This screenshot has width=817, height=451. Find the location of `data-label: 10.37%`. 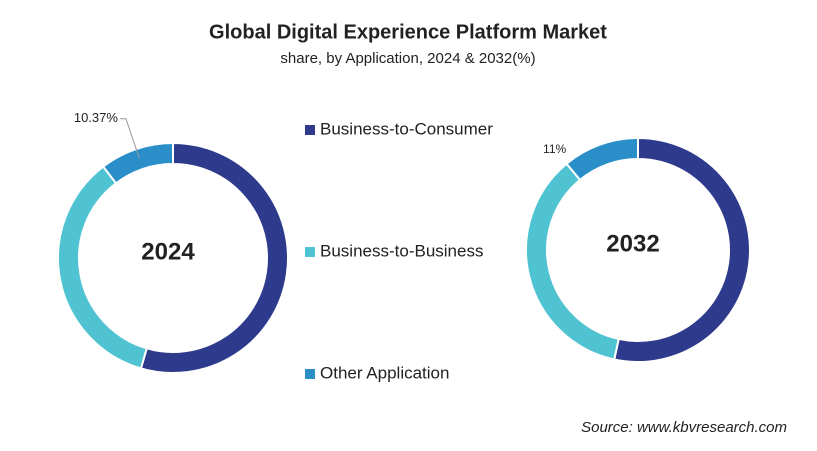

data-label: 10.37% is located at coordinates (96, 117).